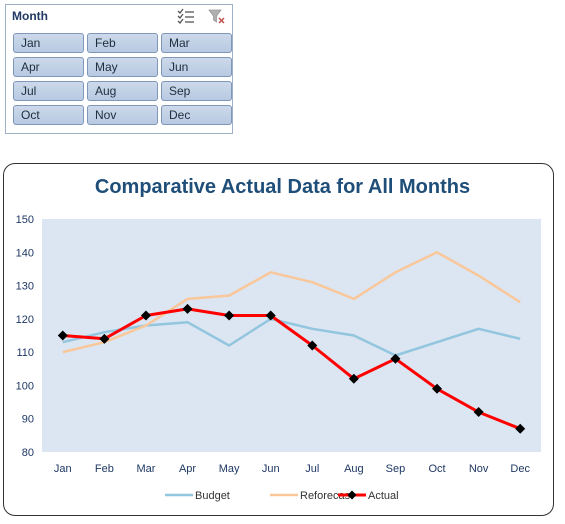 The height and width of the screenshot is (524, 565). Describe the element at coordinates (48, 67) in the screenshot. I see `slicer-item-apr: Apr` at that location.